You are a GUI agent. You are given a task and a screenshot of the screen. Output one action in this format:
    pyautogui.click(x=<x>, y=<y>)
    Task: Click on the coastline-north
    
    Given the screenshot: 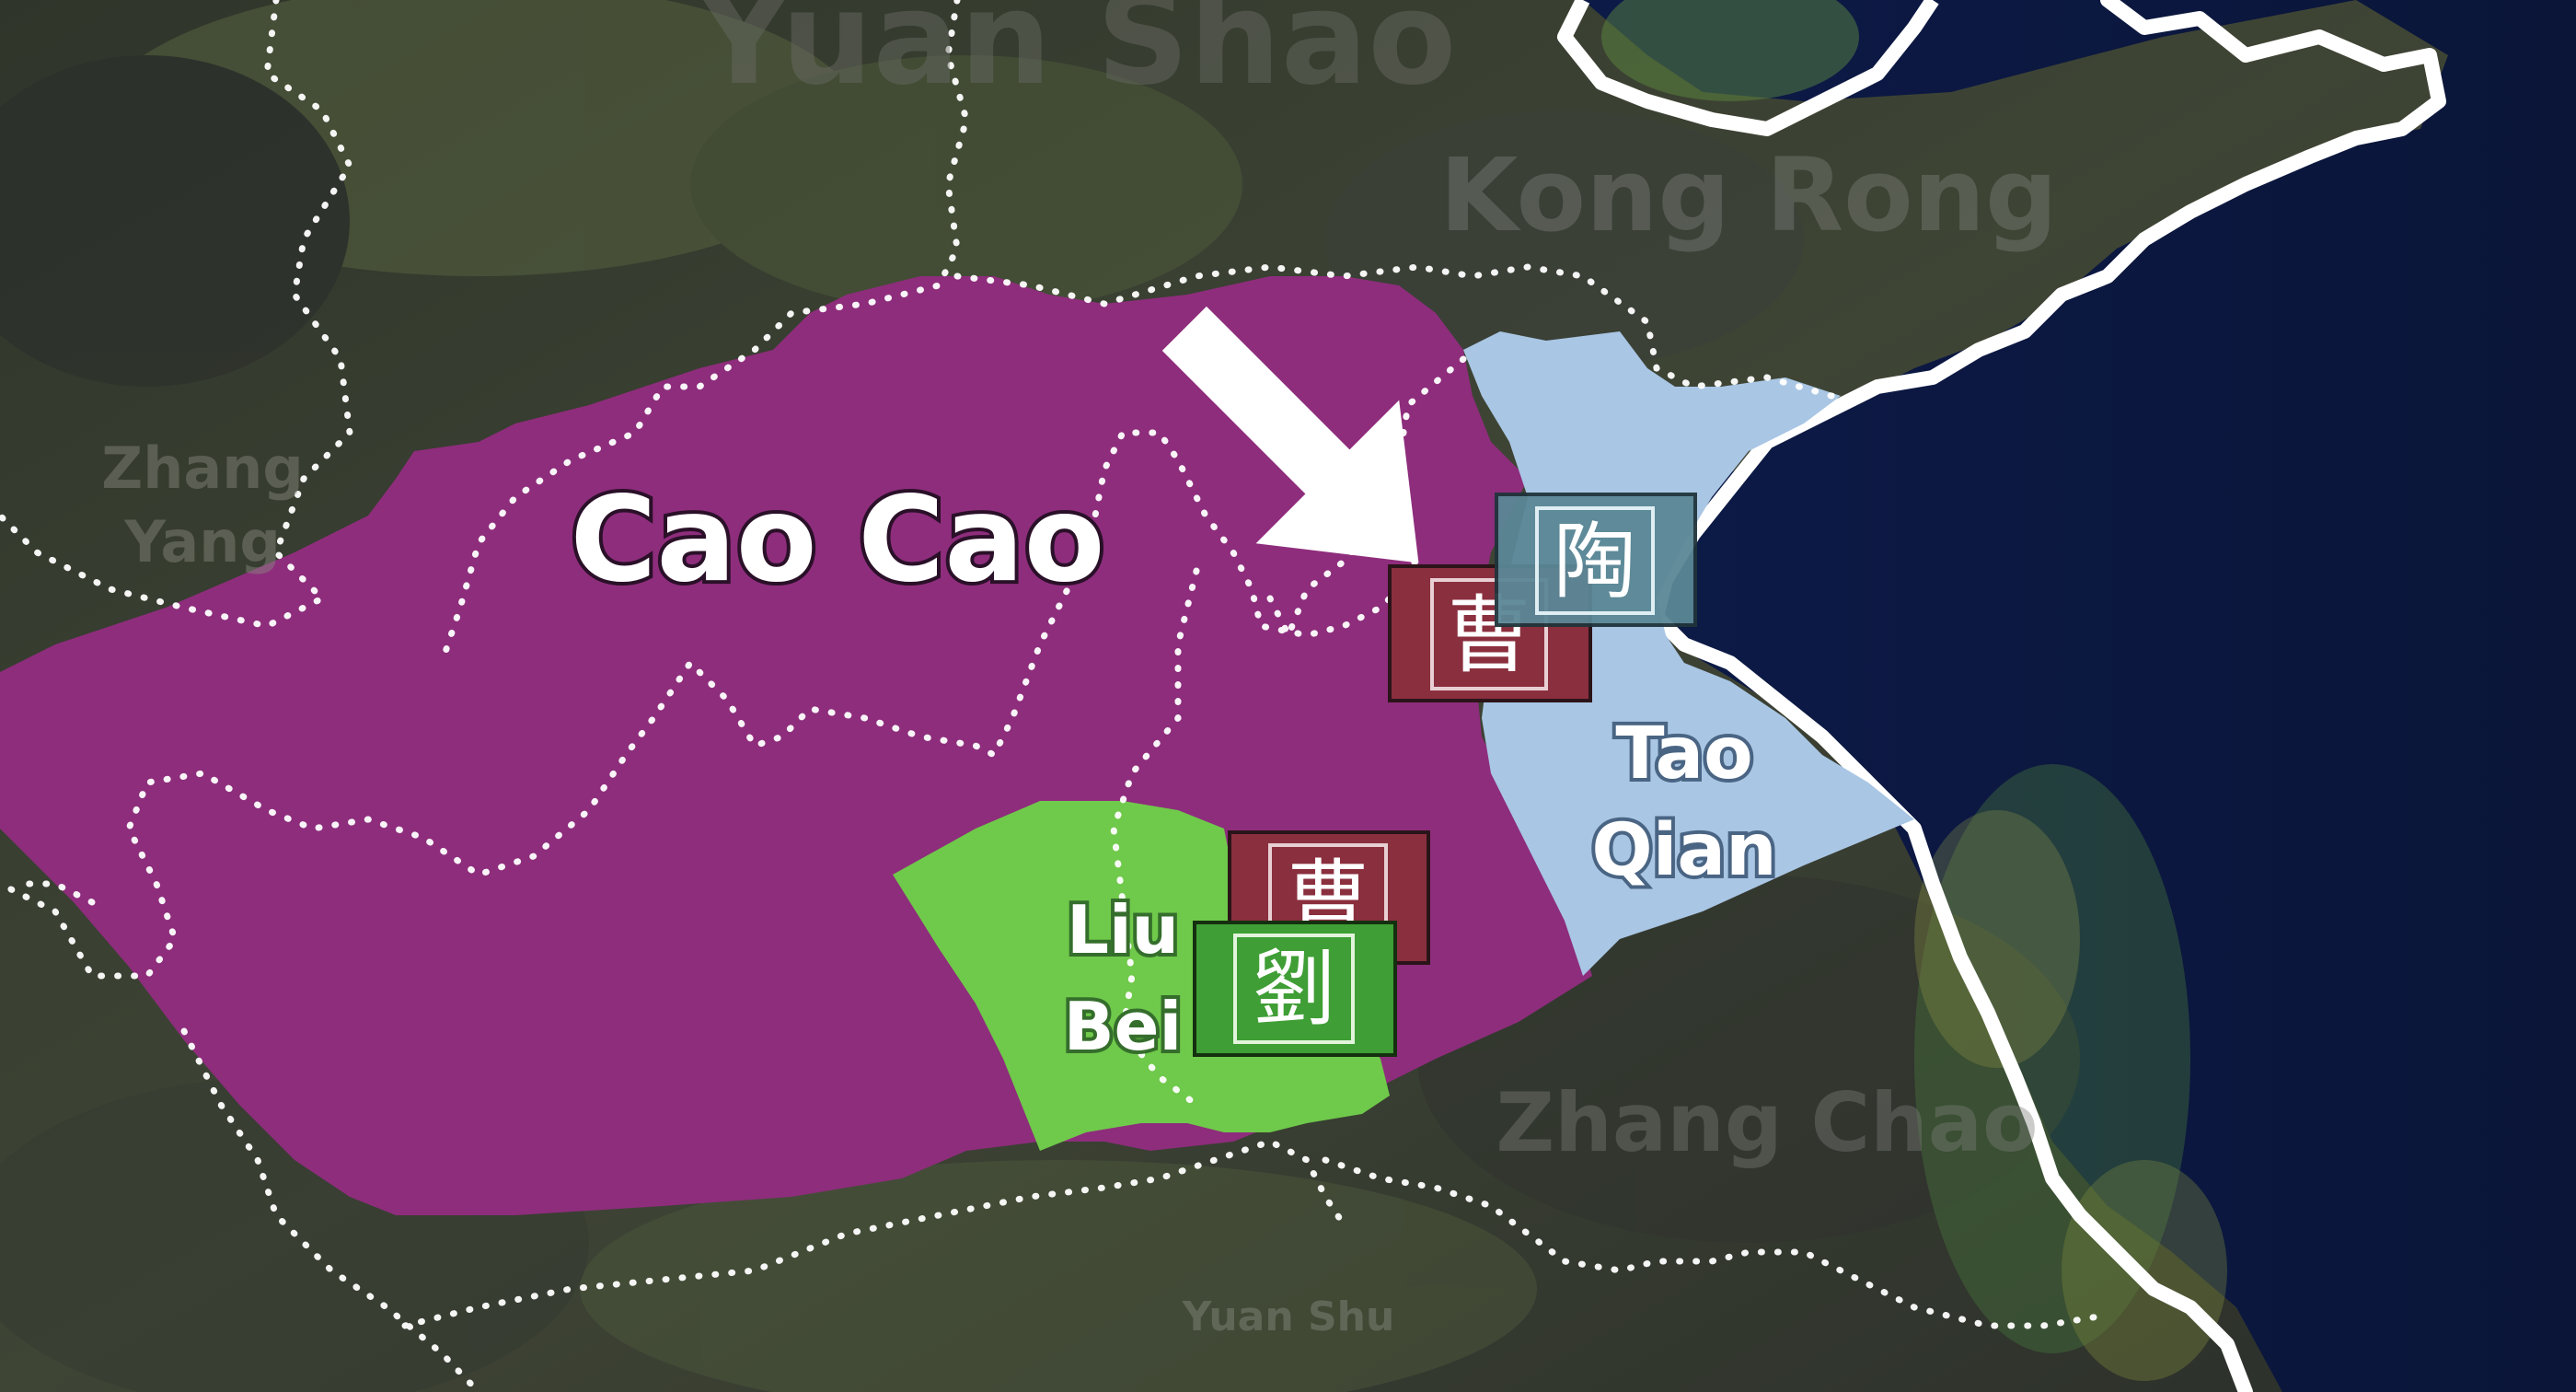 What is the action you would take?
    pyautogui.click(x=1748, y=68)
    